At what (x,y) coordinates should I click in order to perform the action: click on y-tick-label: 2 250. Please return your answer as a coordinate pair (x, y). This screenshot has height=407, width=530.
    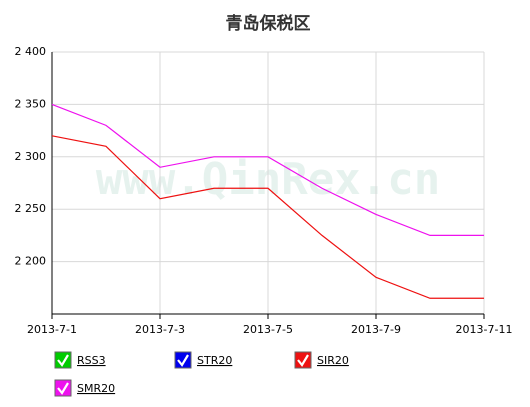
    Looking at the image, I should click on (31, 208).